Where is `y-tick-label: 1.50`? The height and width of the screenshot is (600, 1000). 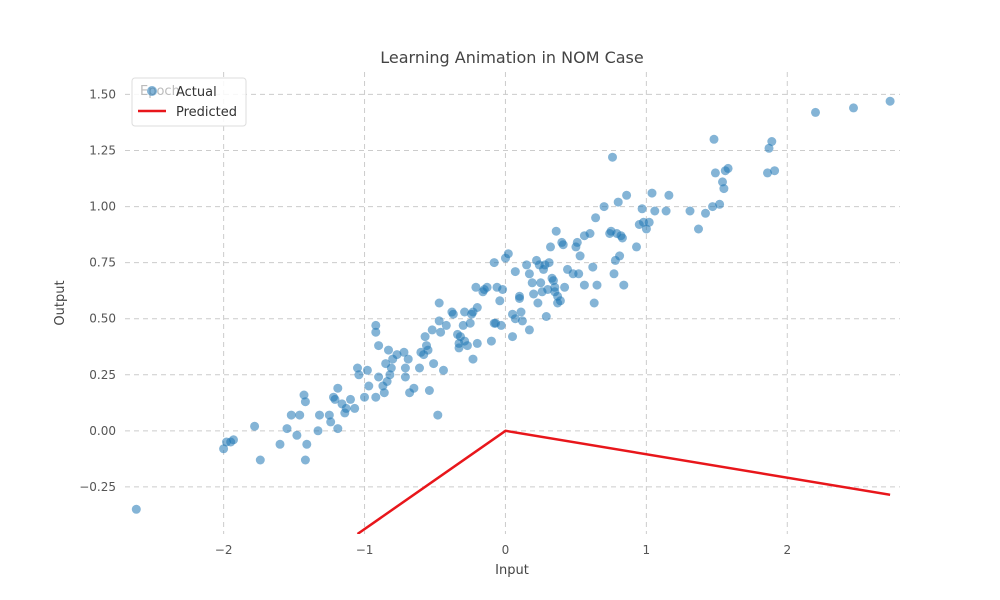 y-tick-label: 1.50 is located at coordinates (102, 94).